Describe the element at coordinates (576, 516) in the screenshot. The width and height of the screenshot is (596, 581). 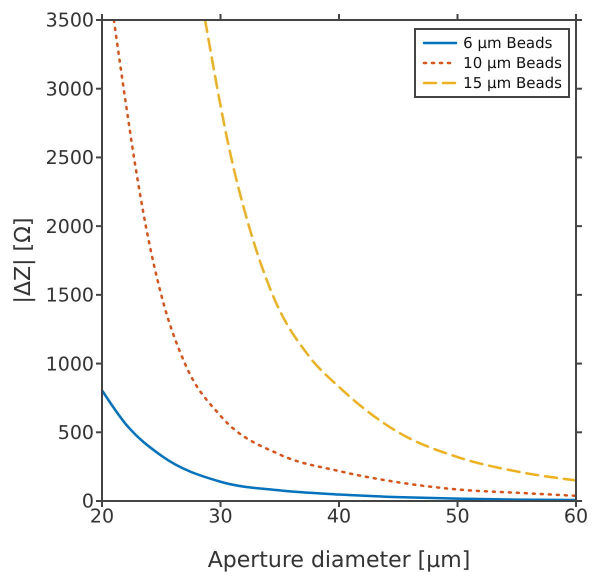
I see `x-tick-label: 60` at that location.